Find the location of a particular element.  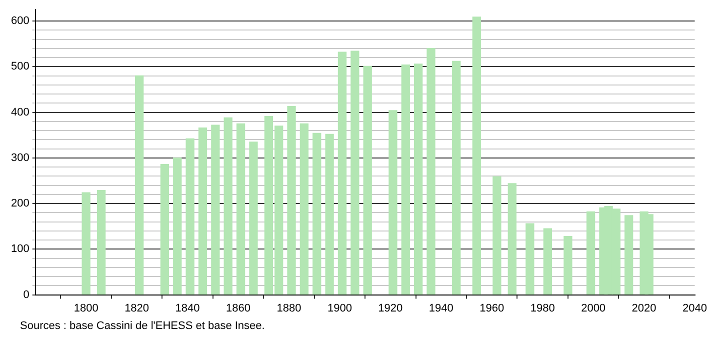

y-tick-label: 200 is located at coordinates (20, 204).